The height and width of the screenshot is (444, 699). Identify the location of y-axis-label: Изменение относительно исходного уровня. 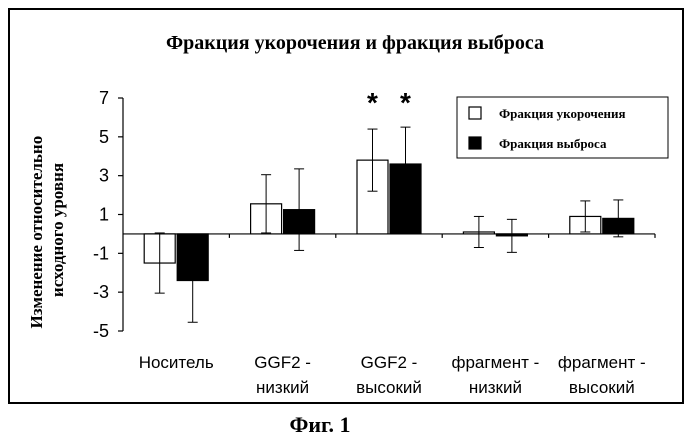
(47, 230).